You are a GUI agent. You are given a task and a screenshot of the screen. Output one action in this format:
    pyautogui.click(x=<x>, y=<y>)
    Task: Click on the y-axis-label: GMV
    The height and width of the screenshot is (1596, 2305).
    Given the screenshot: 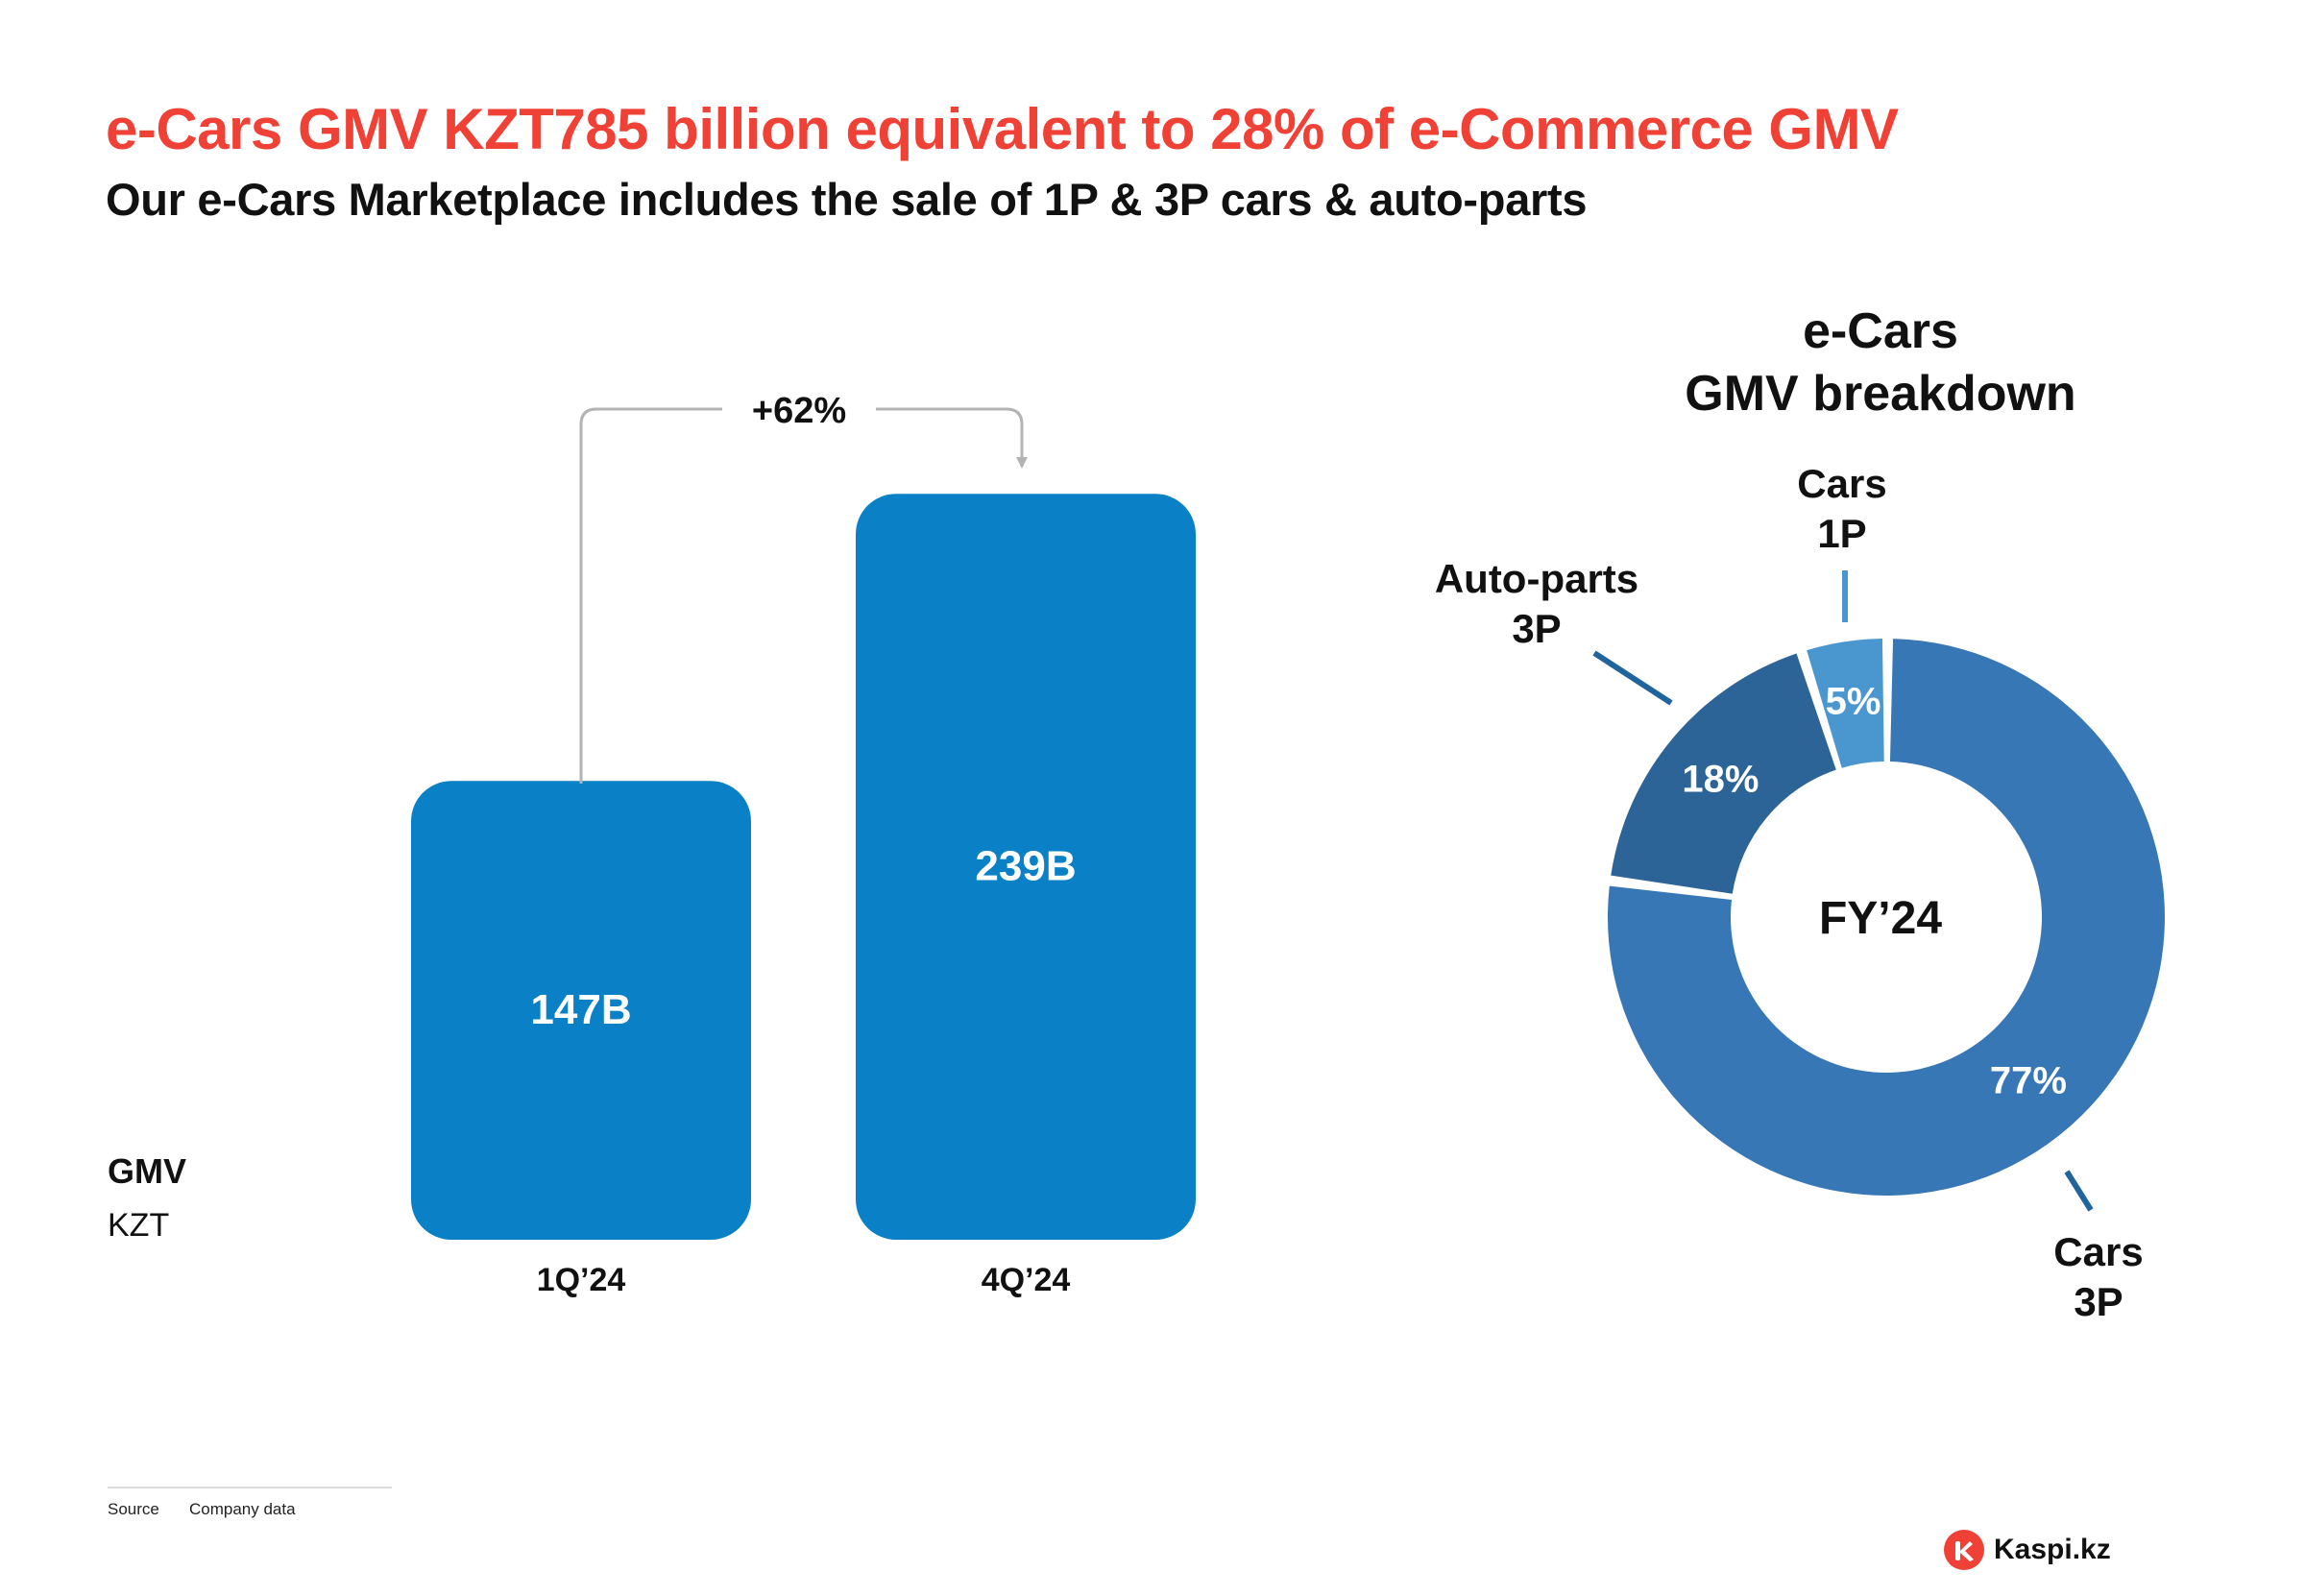 What is the action you would take?
    pyautogui.click(x=147, y=1171)
    